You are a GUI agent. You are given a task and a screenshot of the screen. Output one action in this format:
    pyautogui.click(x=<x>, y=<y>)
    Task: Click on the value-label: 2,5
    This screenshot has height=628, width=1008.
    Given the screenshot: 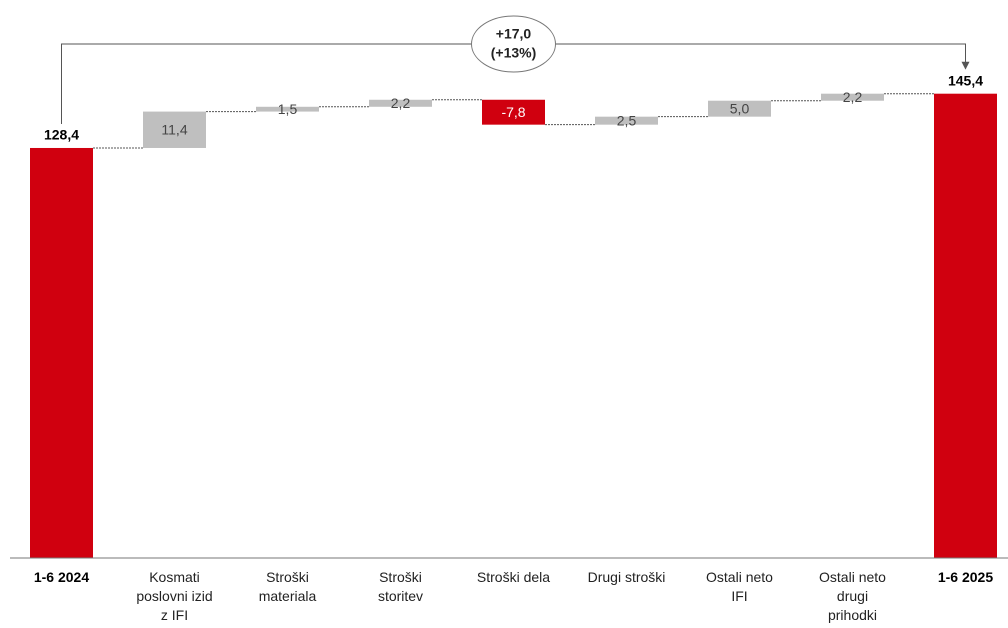 What is the action you would take?
    pyautogui.click(x=627, y=120)
    